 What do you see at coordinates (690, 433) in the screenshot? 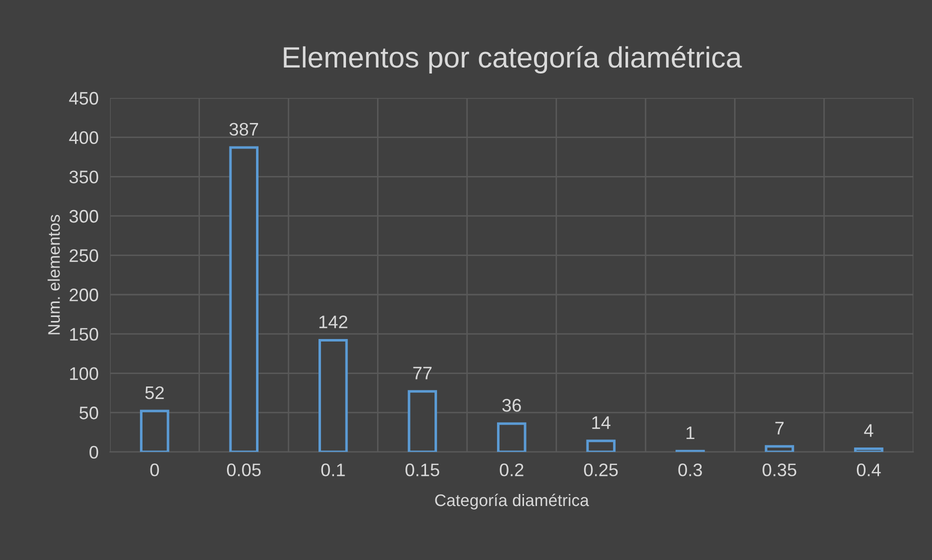
I see `data-label: 1` at bounding box center [690, 433].